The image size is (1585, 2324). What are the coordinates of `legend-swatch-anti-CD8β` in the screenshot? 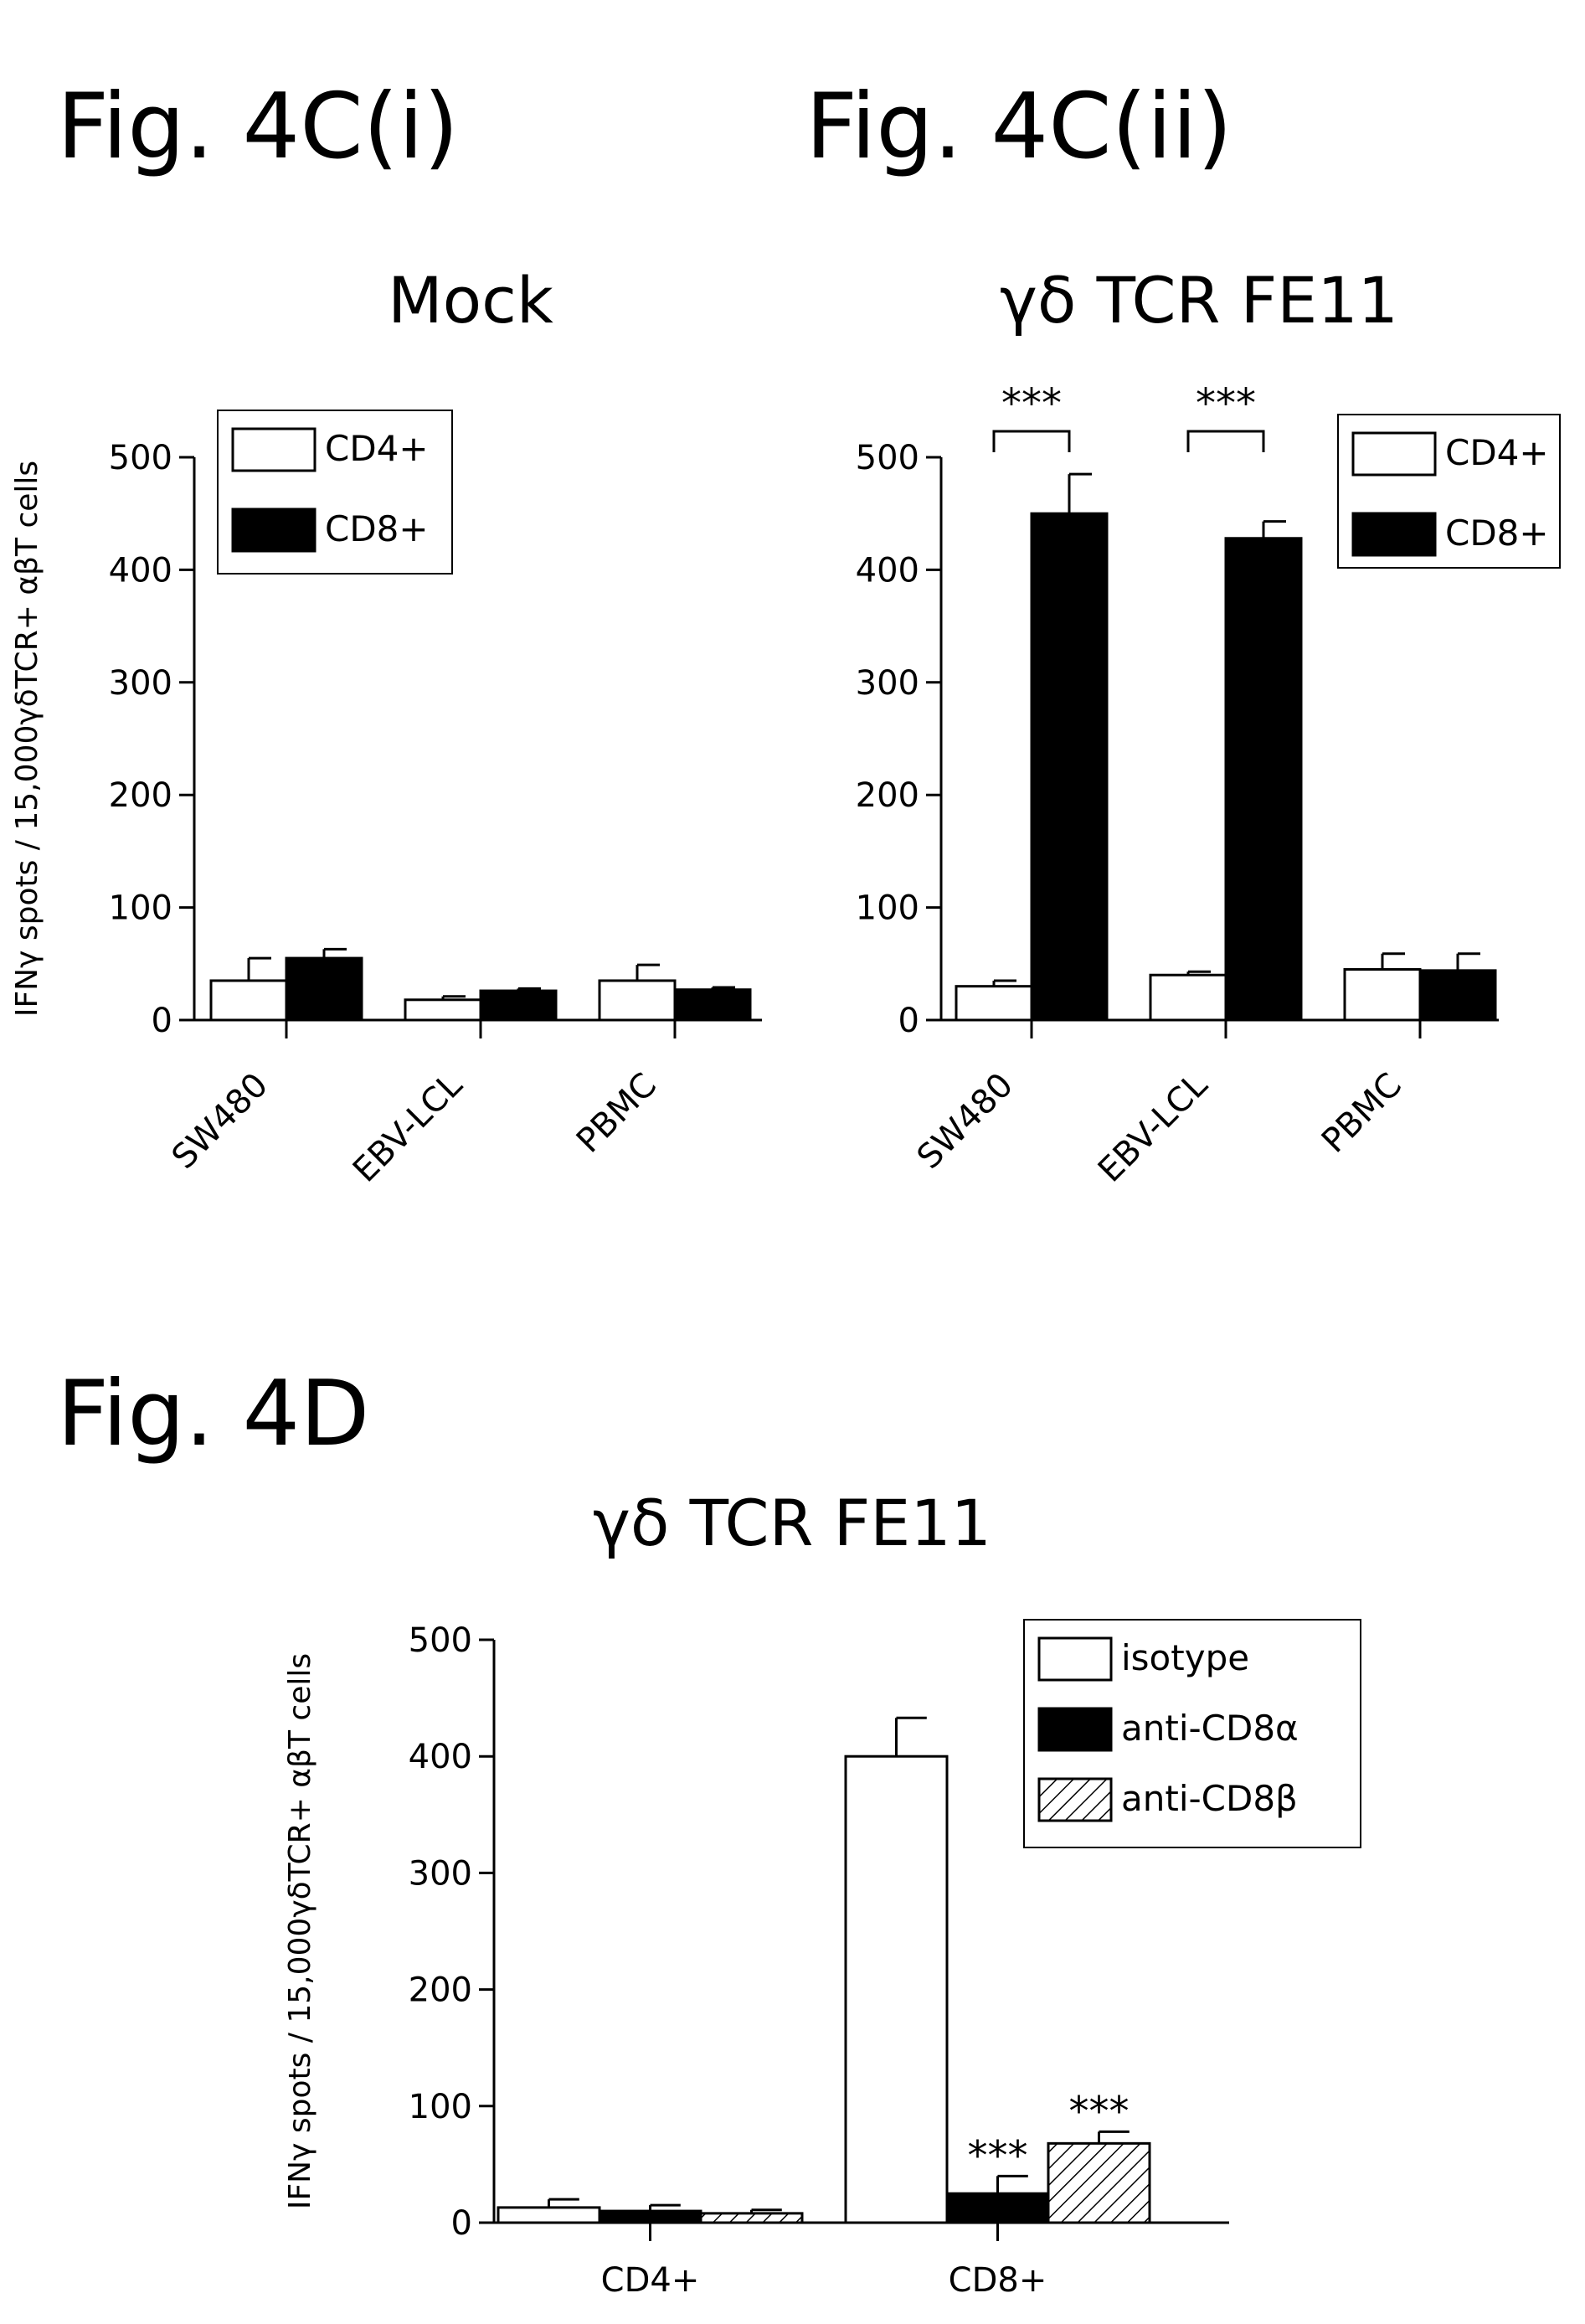 It's located at (1075, 1799).